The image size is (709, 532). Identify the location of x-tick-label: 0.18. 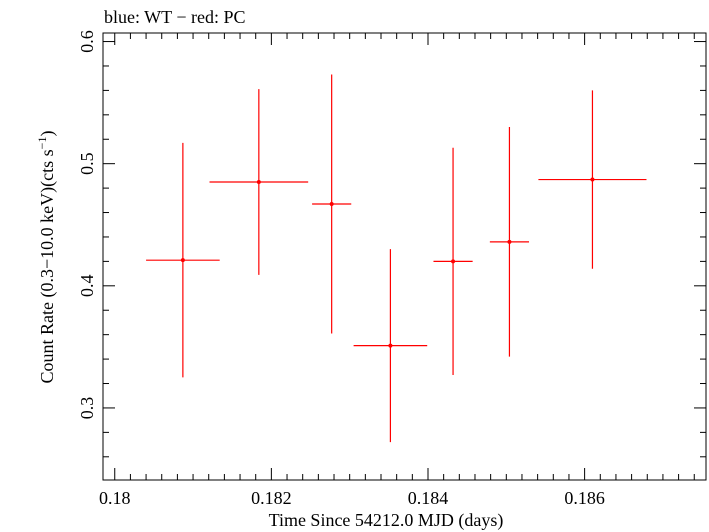
(115, 498).